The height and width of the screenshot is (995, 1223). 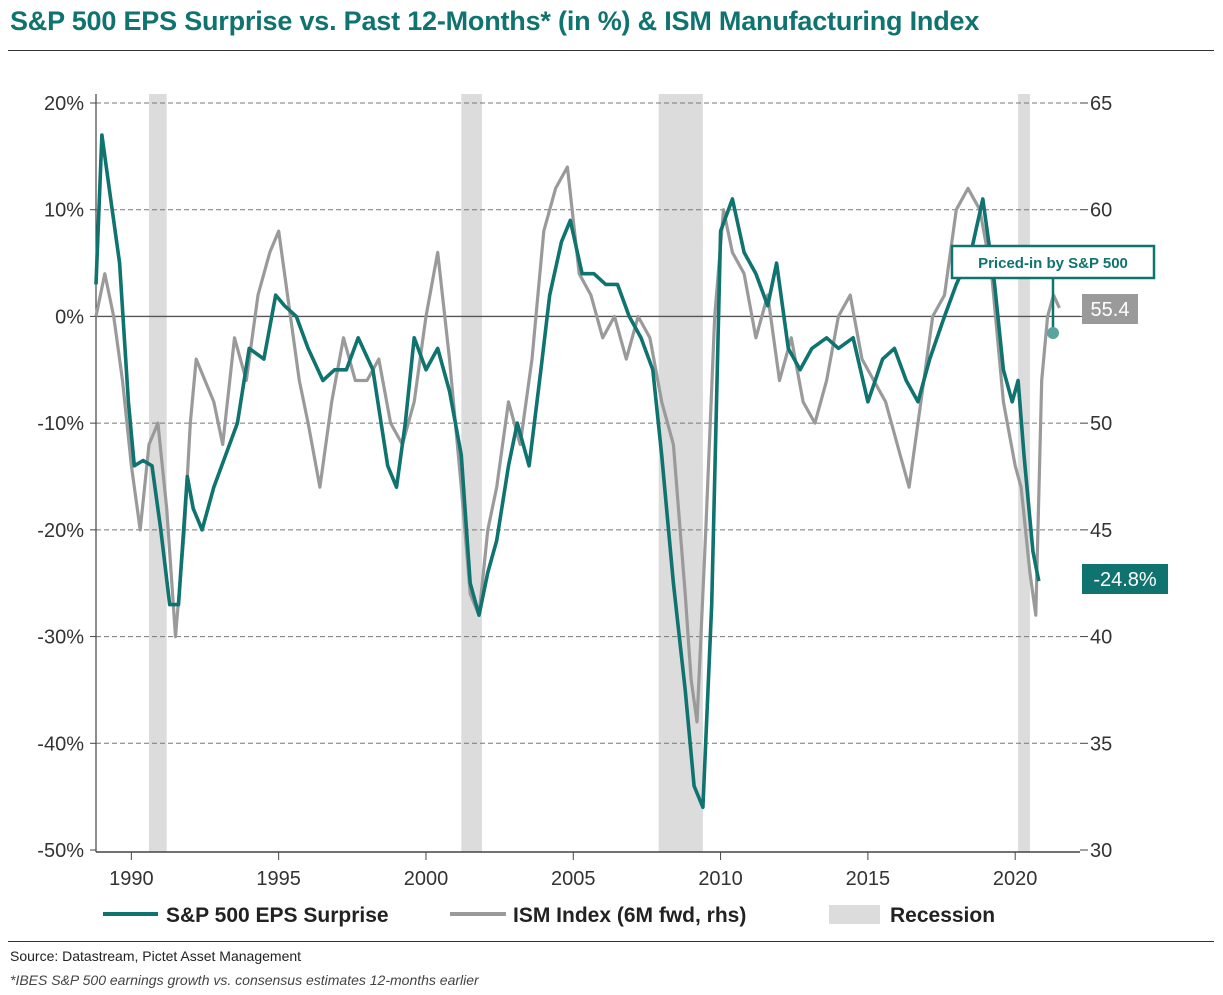 I want to click on legend-eps-label: S&P 500 EPS Surprise, so click(x=277, y=915).